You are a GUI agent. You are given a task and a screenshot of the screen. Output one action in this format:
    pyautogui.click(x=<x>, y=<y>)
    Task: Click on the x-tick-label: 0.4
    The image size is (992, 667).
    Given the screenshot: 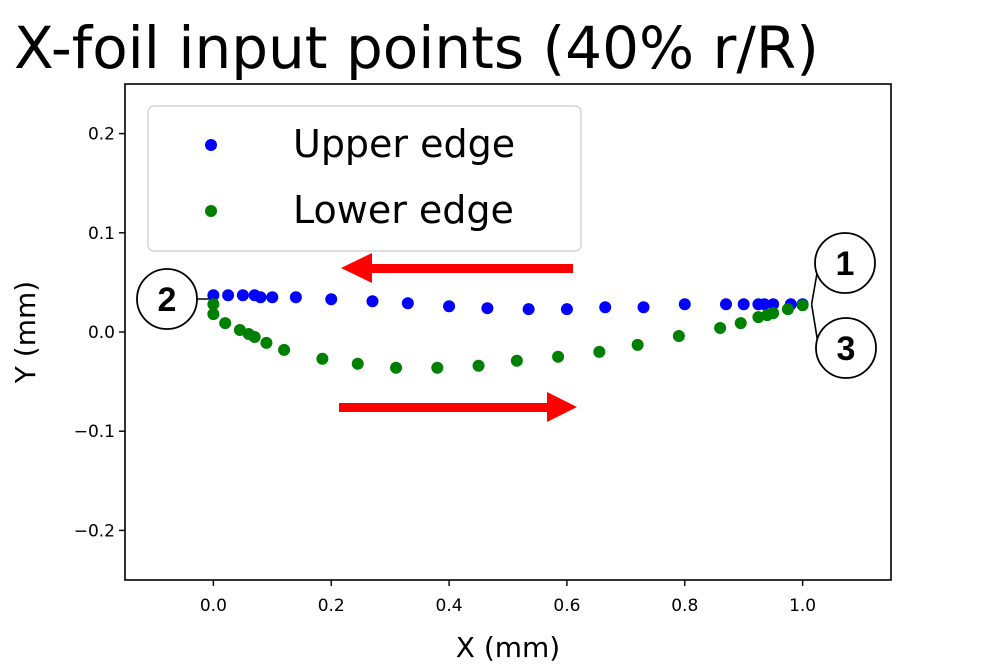 What is the action you would take?
    pyautogui.click(x=449, y=606)
    